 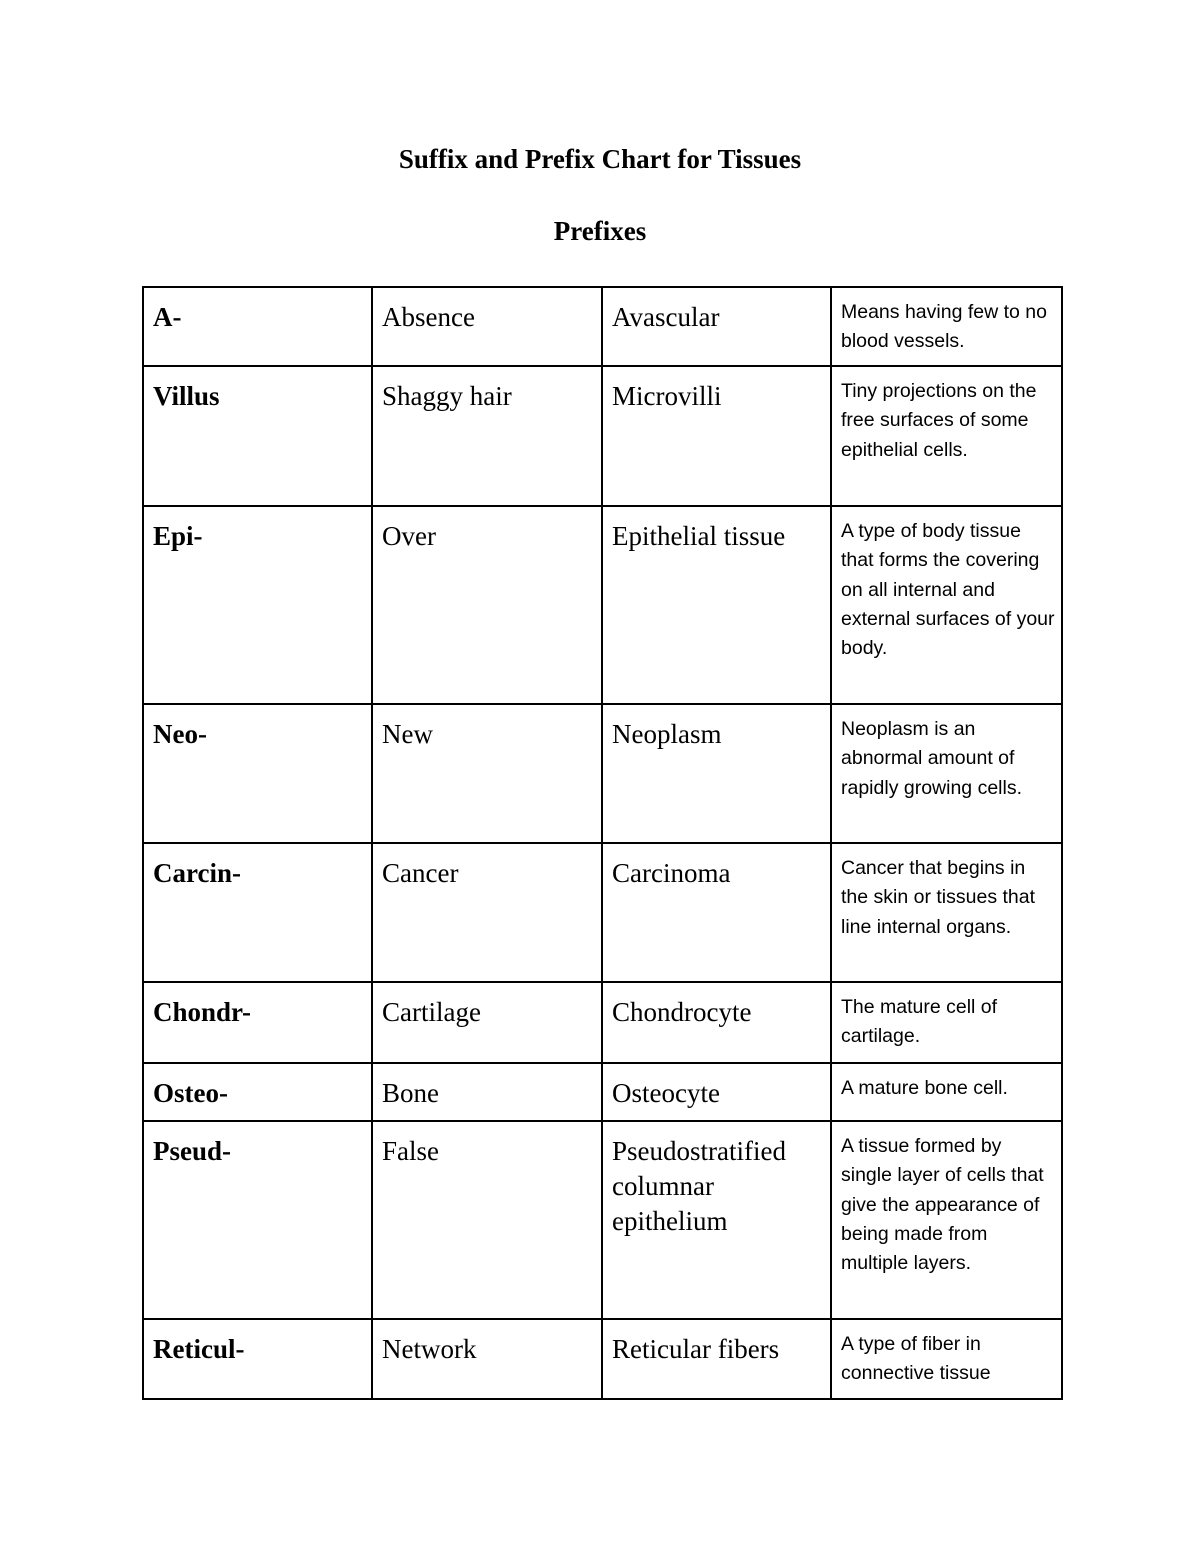 What do you see at coordinates (487, 436) in the screenshot?
I see `meaning-cell: Shaggy hair` at bounding box center [487, 436].